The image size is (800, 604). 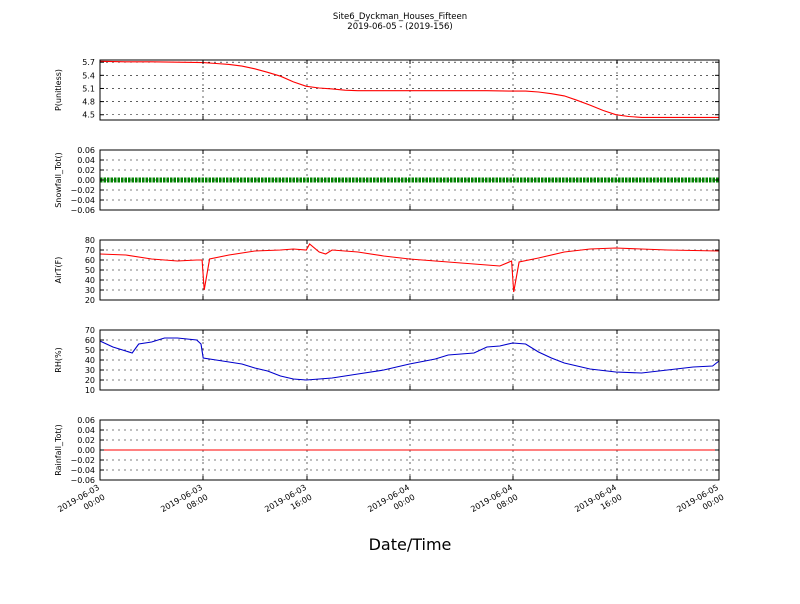 I want to click on panel-1: 4.5 4.8 5.1 5.4 5.7 P(unitless), so click(x=387, y=89).